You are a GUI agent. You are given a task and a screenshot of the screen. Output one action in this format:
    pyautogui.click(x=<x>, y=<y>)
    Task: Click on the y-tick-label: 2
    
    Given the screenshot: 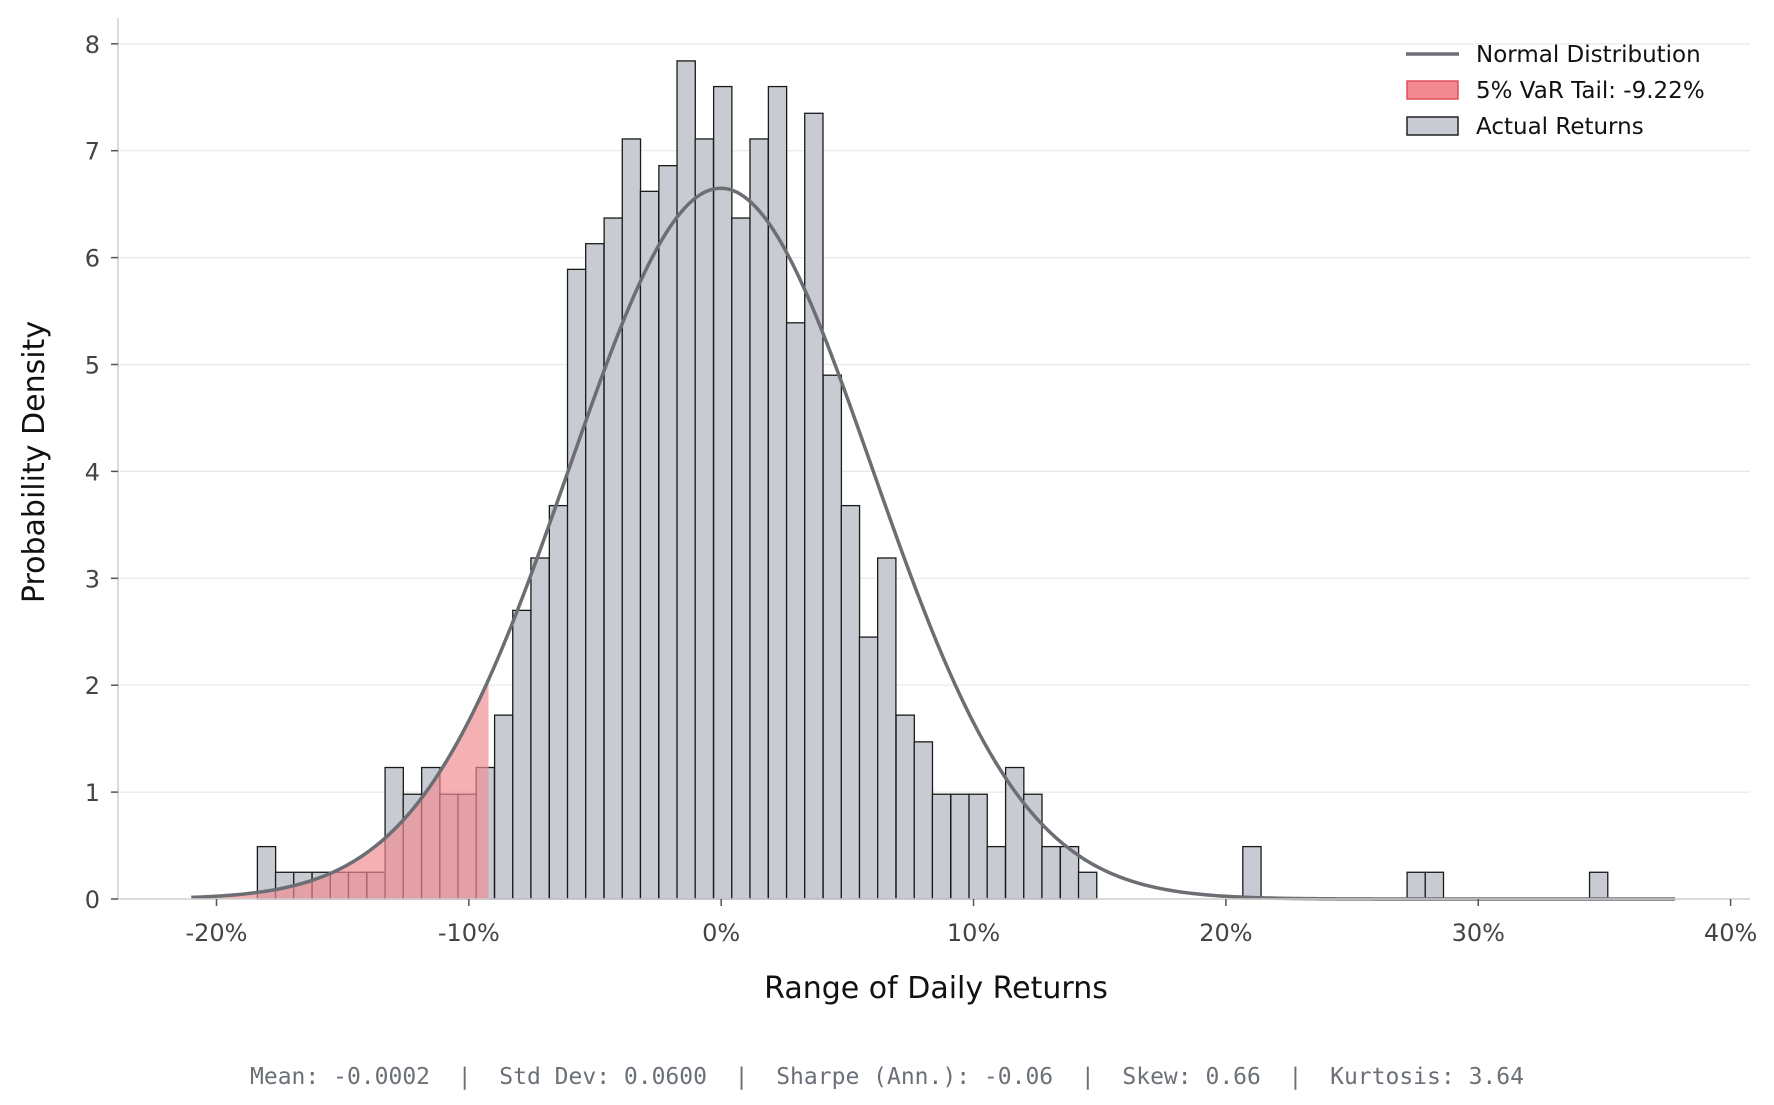 What is the action you would take?
    pyautogui.click(x=92, y=686)
    